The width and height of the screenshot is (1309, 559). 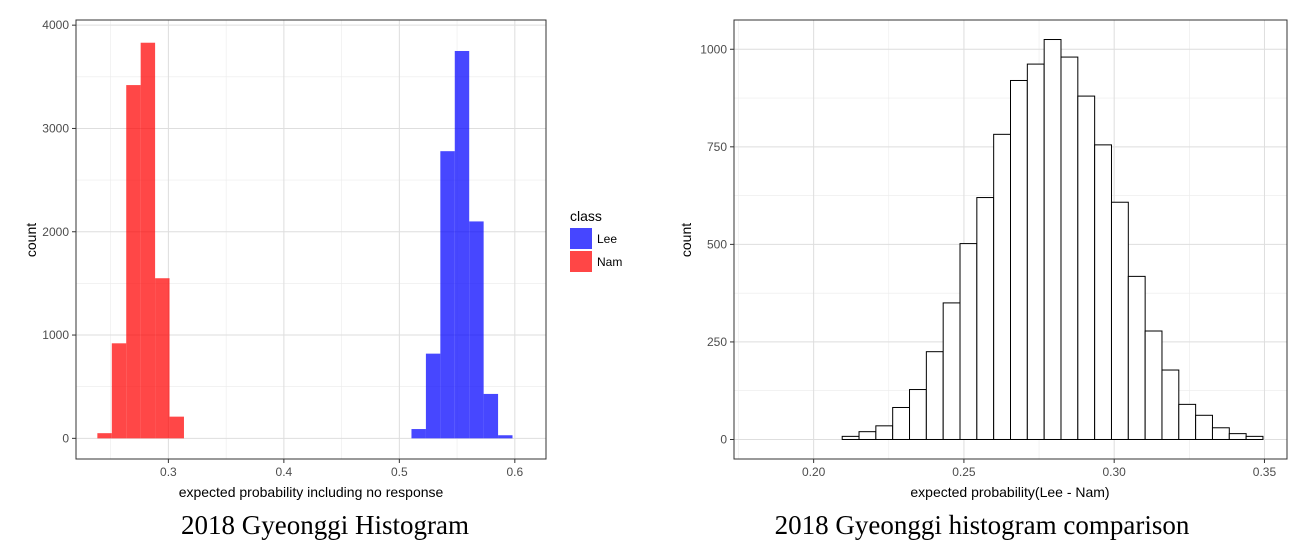 I want to click on x-tick-label: 0.4, so click(x=284, y=472).